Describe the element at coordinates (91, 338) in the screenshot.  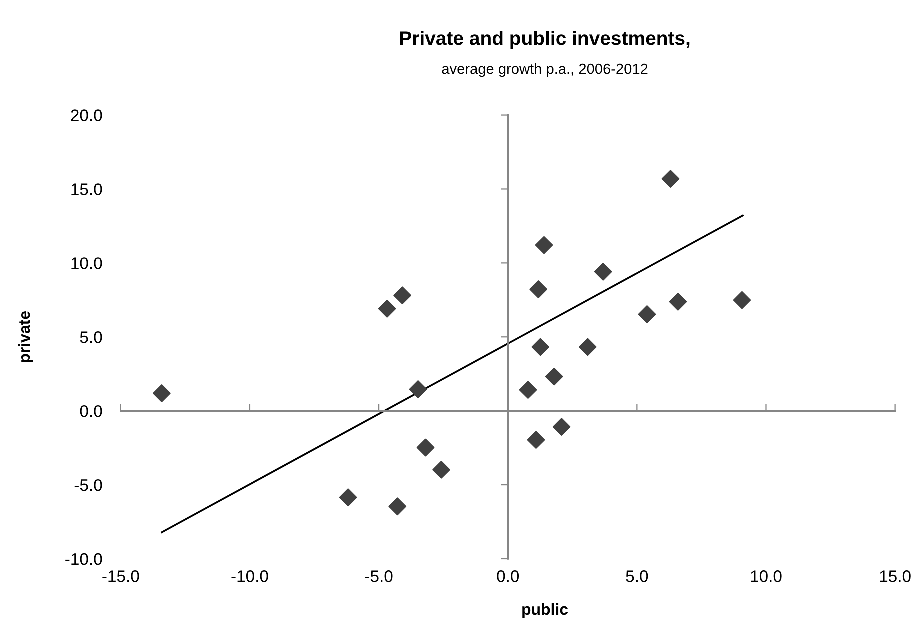
I see `y-tick-label: 5.0` at that location.